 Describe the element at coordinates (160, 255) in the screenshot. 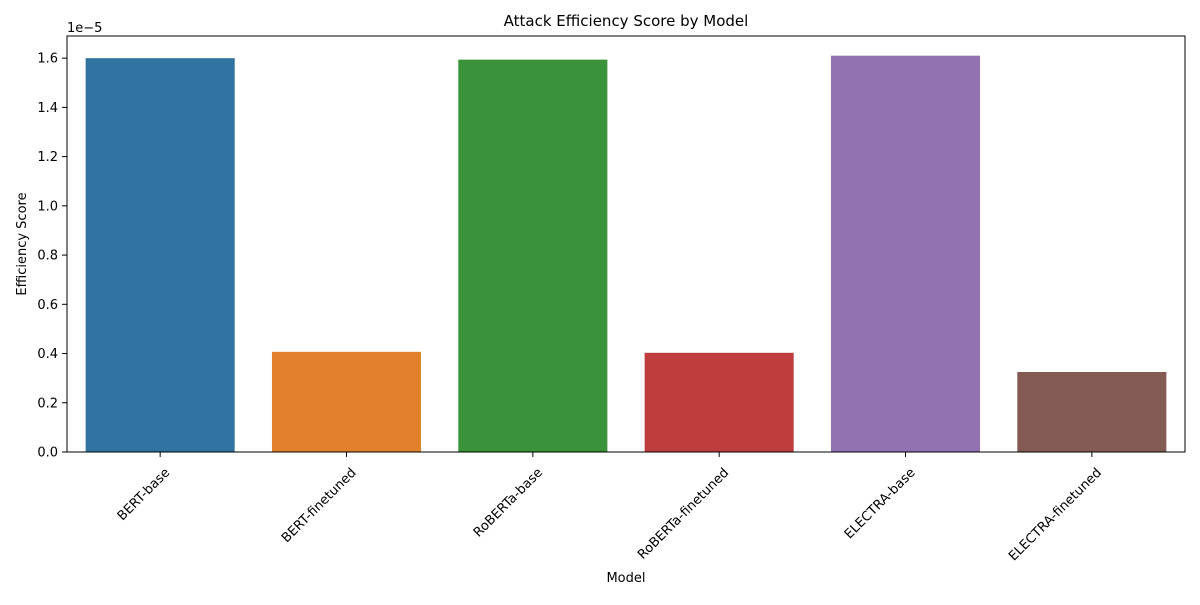

I see `bar-bert-base` at that location.